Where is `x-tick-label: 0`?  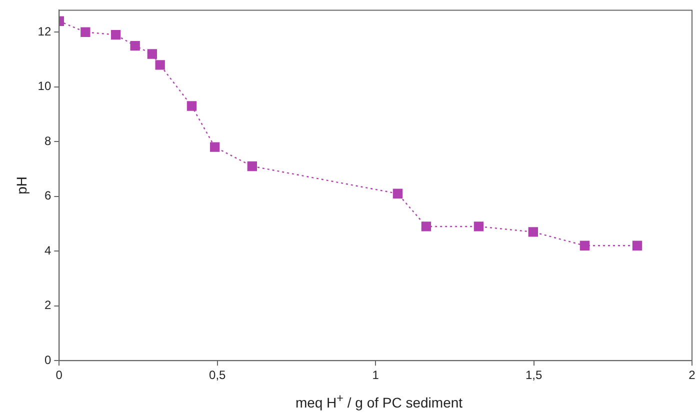 x-tick-label: 0 is located at coordinates (59, 375).